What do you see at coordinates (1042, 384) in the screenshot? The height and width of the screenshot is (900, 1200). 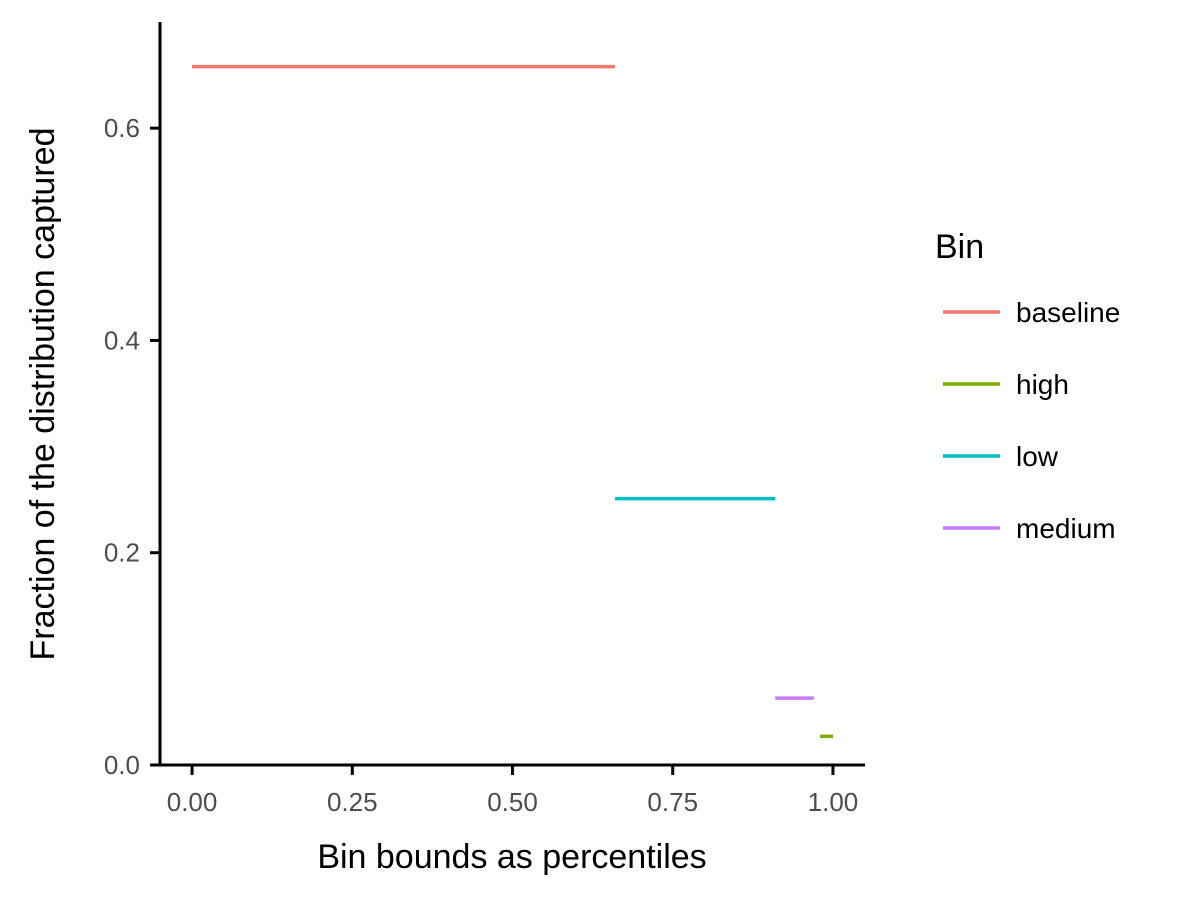 I see `legend-label-high: high` at bounding box center [1042, 384].